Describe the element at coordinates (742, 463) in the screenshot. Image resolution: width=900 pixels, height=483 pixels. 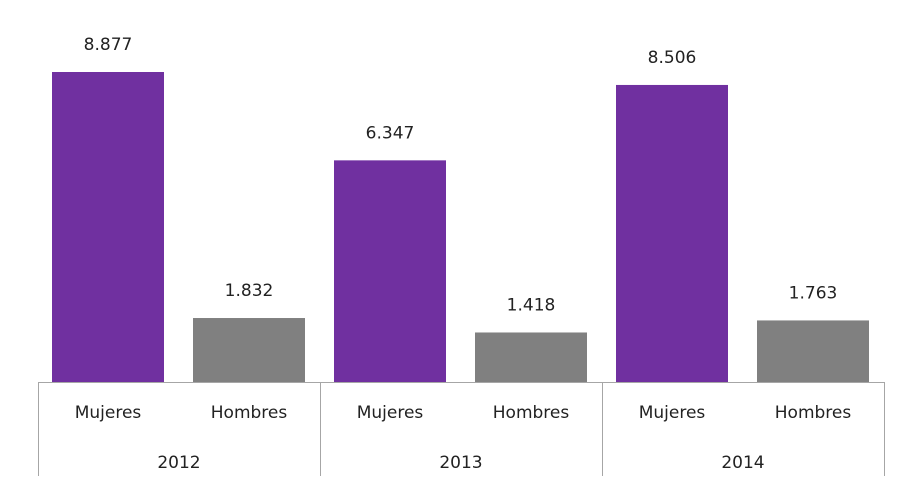
I see `x-group-label: 2014` at that location.